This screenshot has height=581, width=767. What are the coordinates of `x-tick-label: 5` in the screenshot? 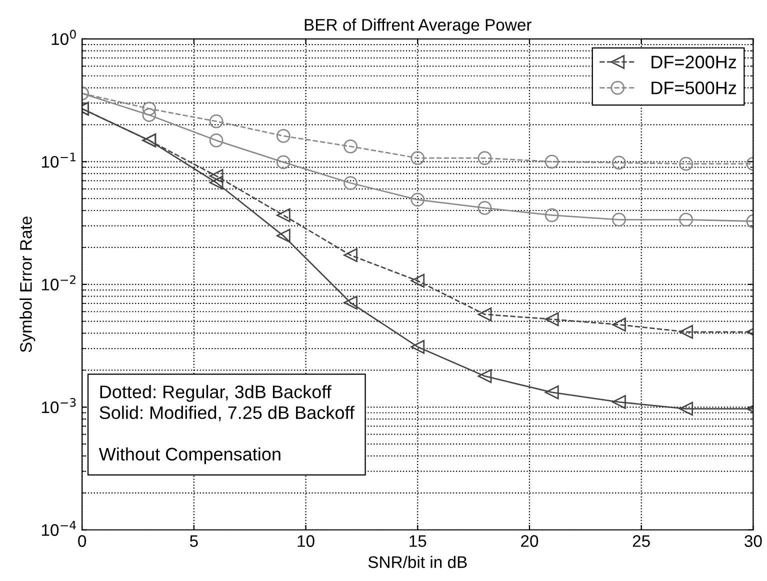 It's located at (194, 541).